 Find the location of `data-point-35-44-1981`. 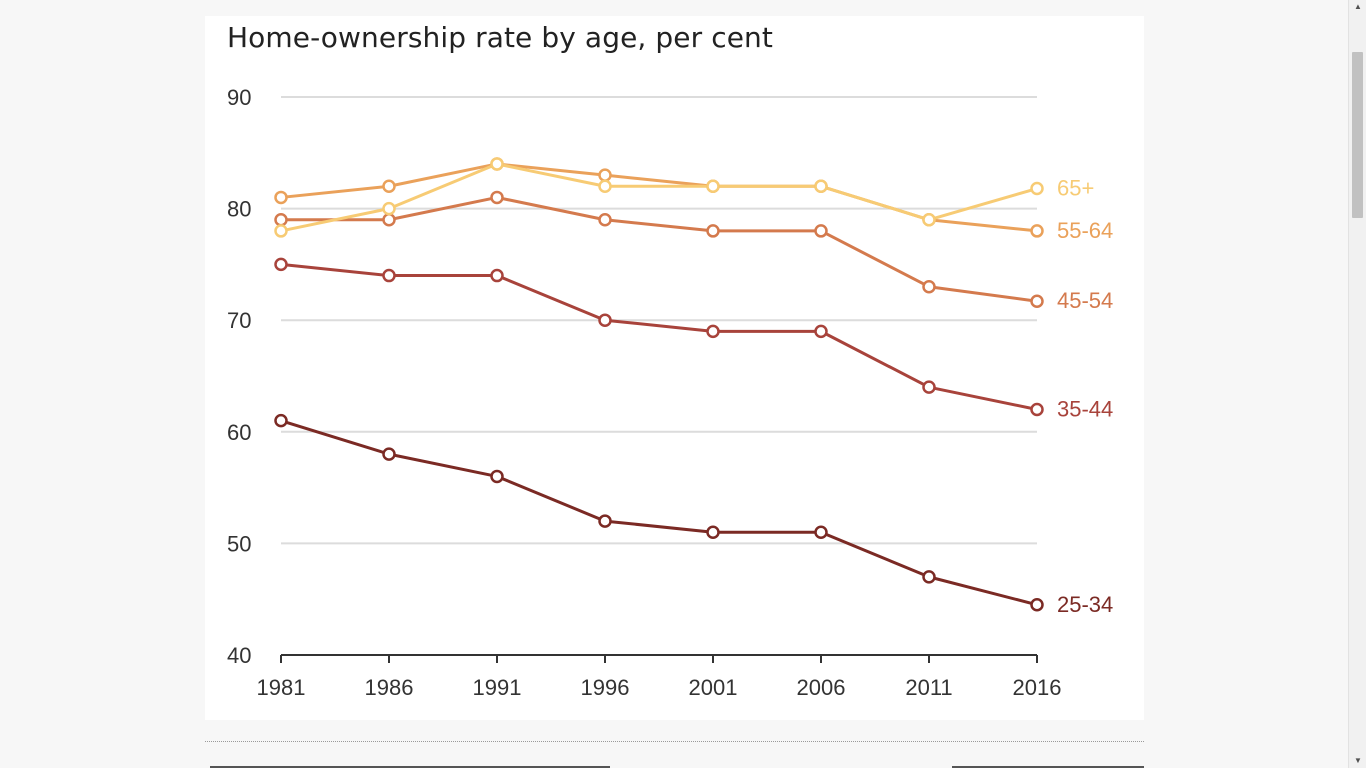

data-point-35-44-1981 is located at coordinates (281, 264).